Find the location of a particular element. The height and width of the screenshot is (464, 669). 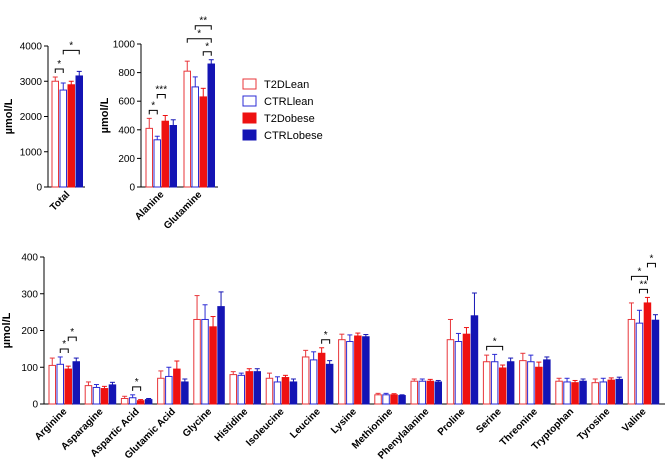

bar-methionine-t2dobese is located at coordinates (394, 399).